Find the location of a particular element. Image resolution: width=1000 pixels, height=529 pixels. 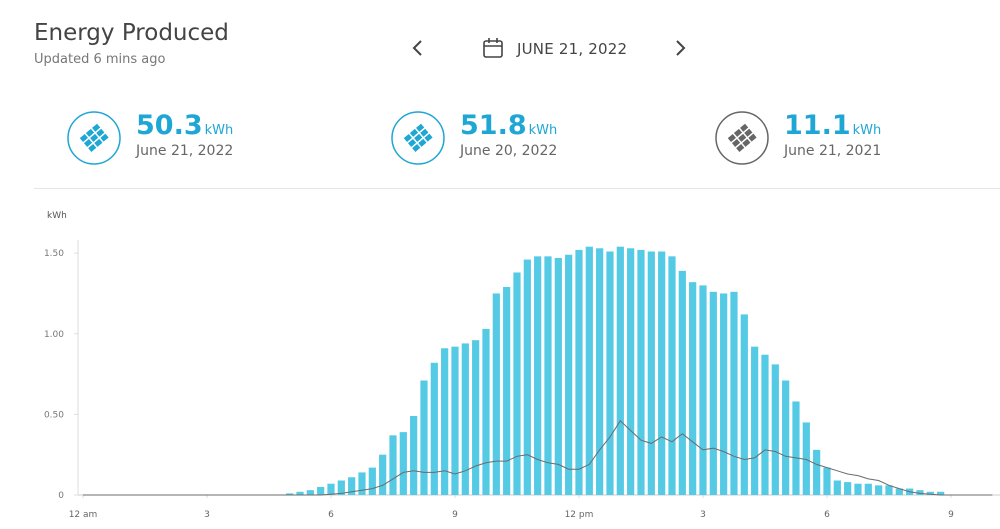

subtitle: Updated 6 mins ago is located at coordinates (100, 59).